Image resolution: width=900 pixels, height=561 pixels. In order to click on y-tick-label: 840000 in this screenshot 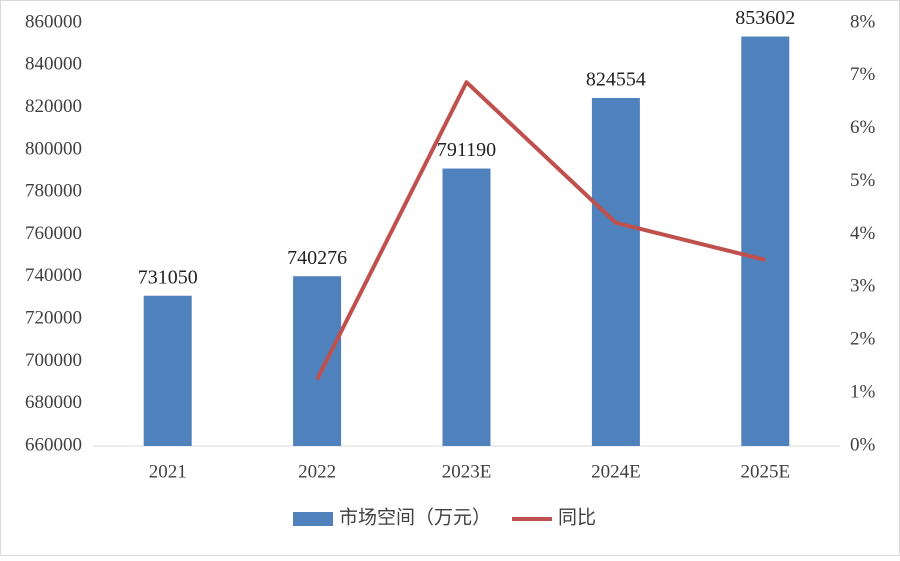, I will do `click(53, 64)`.